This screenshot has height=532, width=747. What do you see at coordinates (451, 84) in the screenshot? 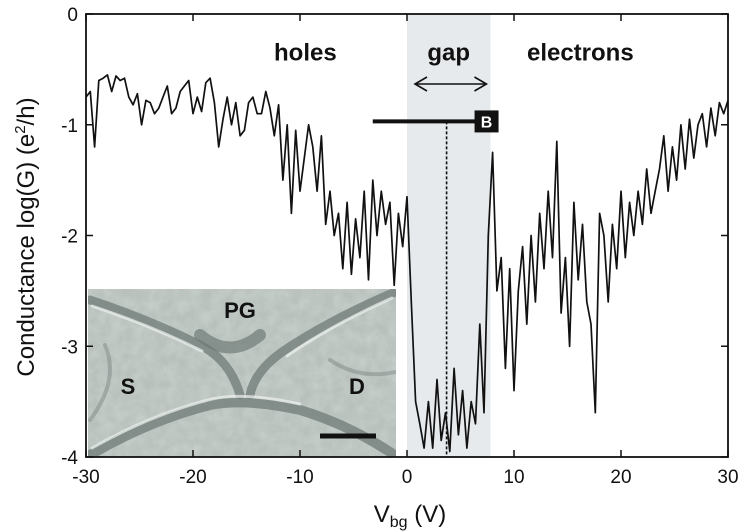
I see `gap-arrow` at bounding box center [451, 84].